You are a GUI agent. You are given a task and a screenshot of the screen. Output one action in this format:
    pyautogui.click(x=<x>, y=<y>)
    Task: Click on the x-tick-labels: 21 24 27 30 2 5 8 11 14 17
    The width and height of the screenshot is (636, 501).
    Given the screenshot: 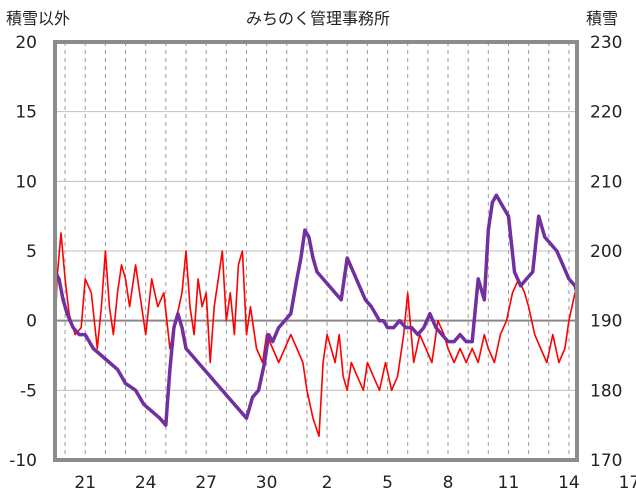 What is the action you would take?
    pyautogui.click(x=355, y=483)
    